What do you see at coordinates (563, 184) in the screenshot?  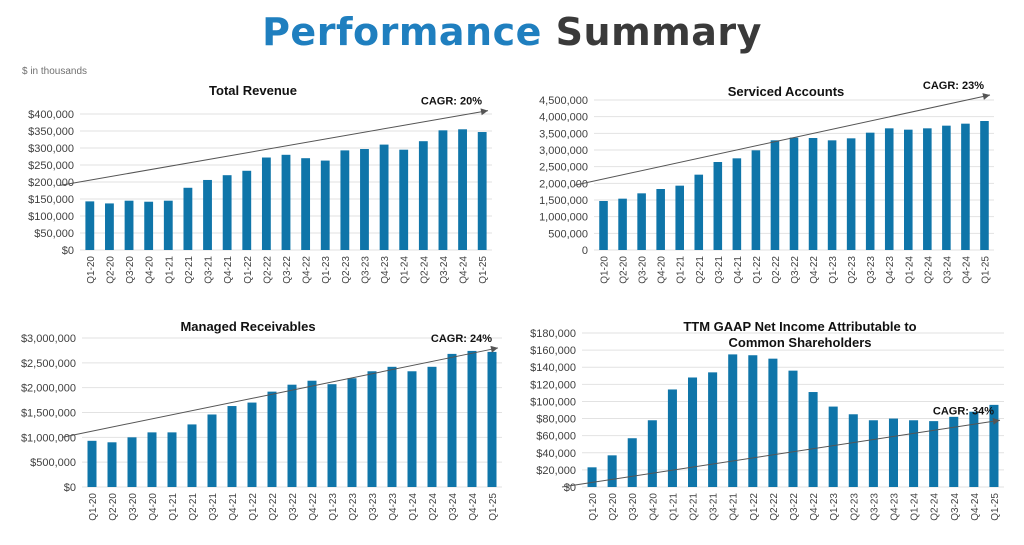 I see `y-tick-label: 2,000,000` at bounding box center [563, 184].